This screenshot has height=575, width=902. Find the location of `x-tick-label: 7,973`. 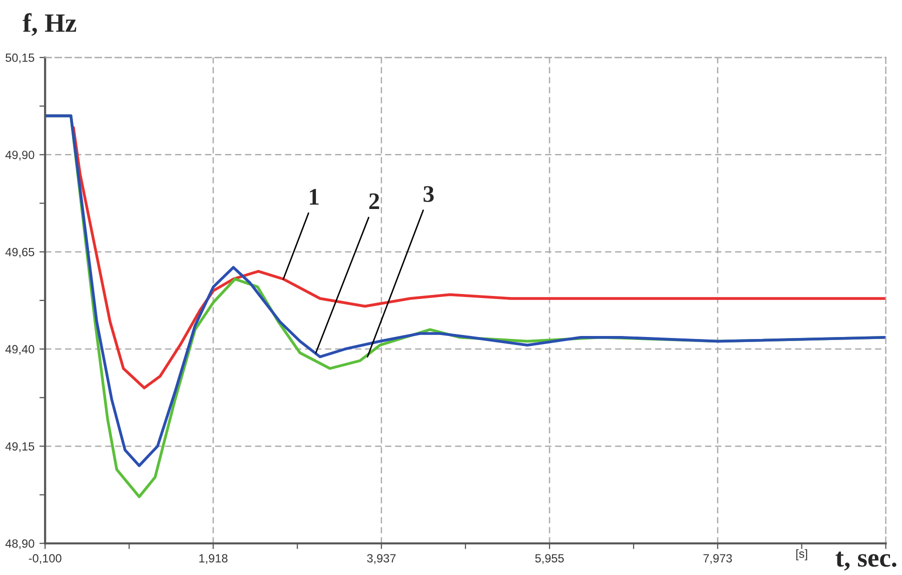

x-tick-label: 7,973 is located at coordinates (717, 559).